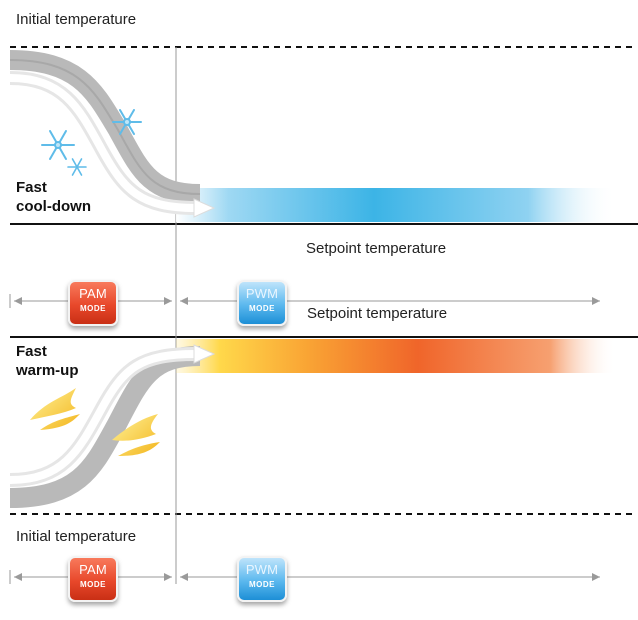 The image size is (638, 620). I want to click on warm-up-arrowhead, so click(204, 354).